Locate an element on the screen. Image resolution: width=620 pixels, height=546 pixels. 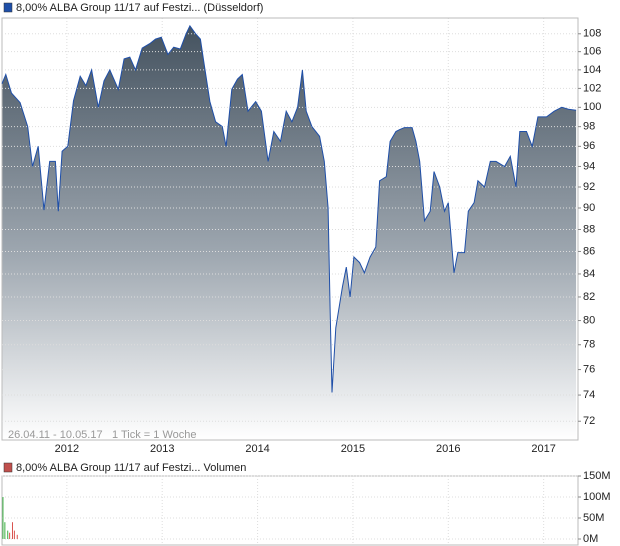
x-tick-label: 2012 is located at coordinates (67, 449).